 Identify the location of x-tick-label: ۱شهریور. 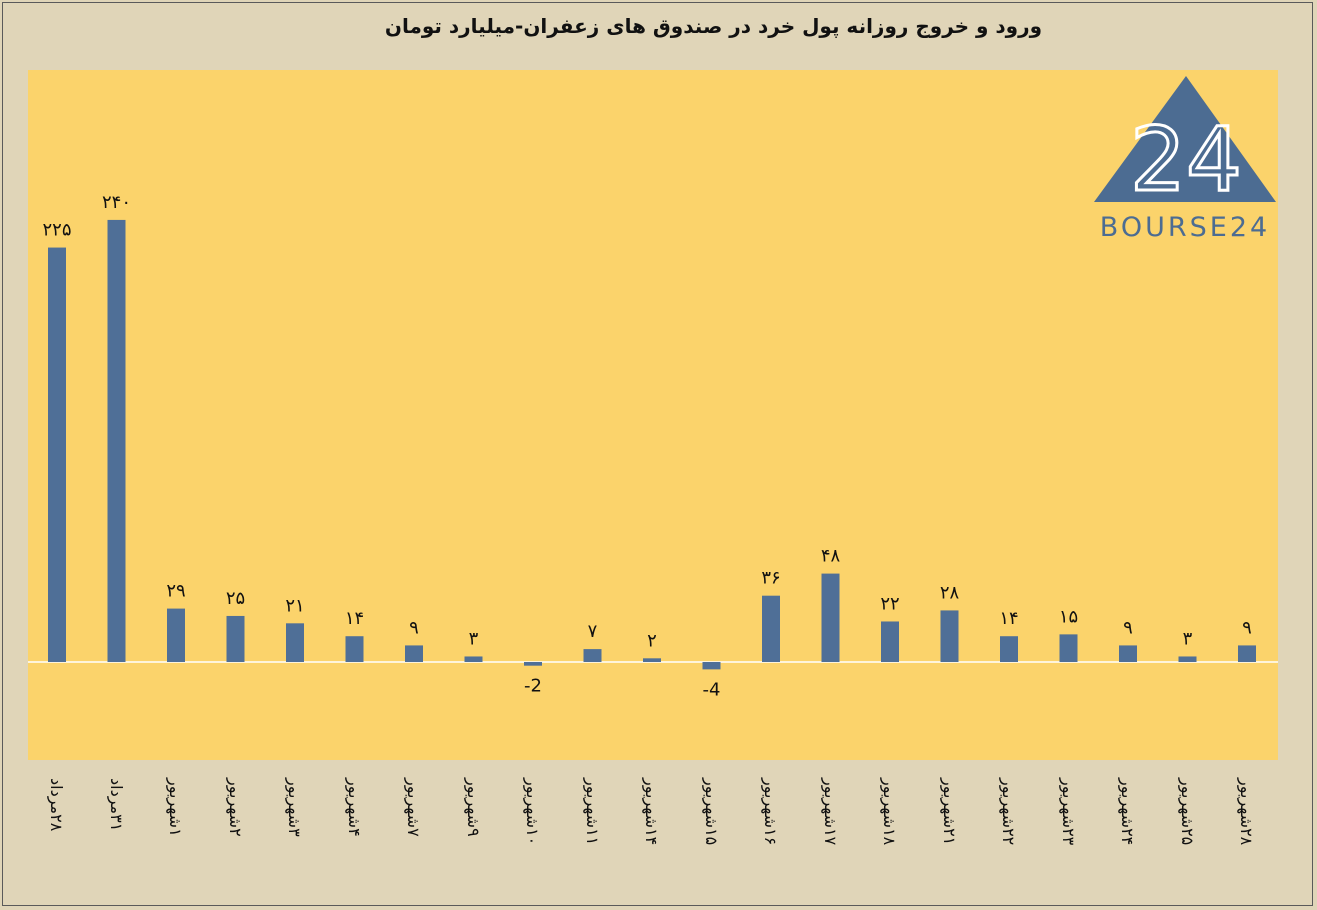
(175, 807).